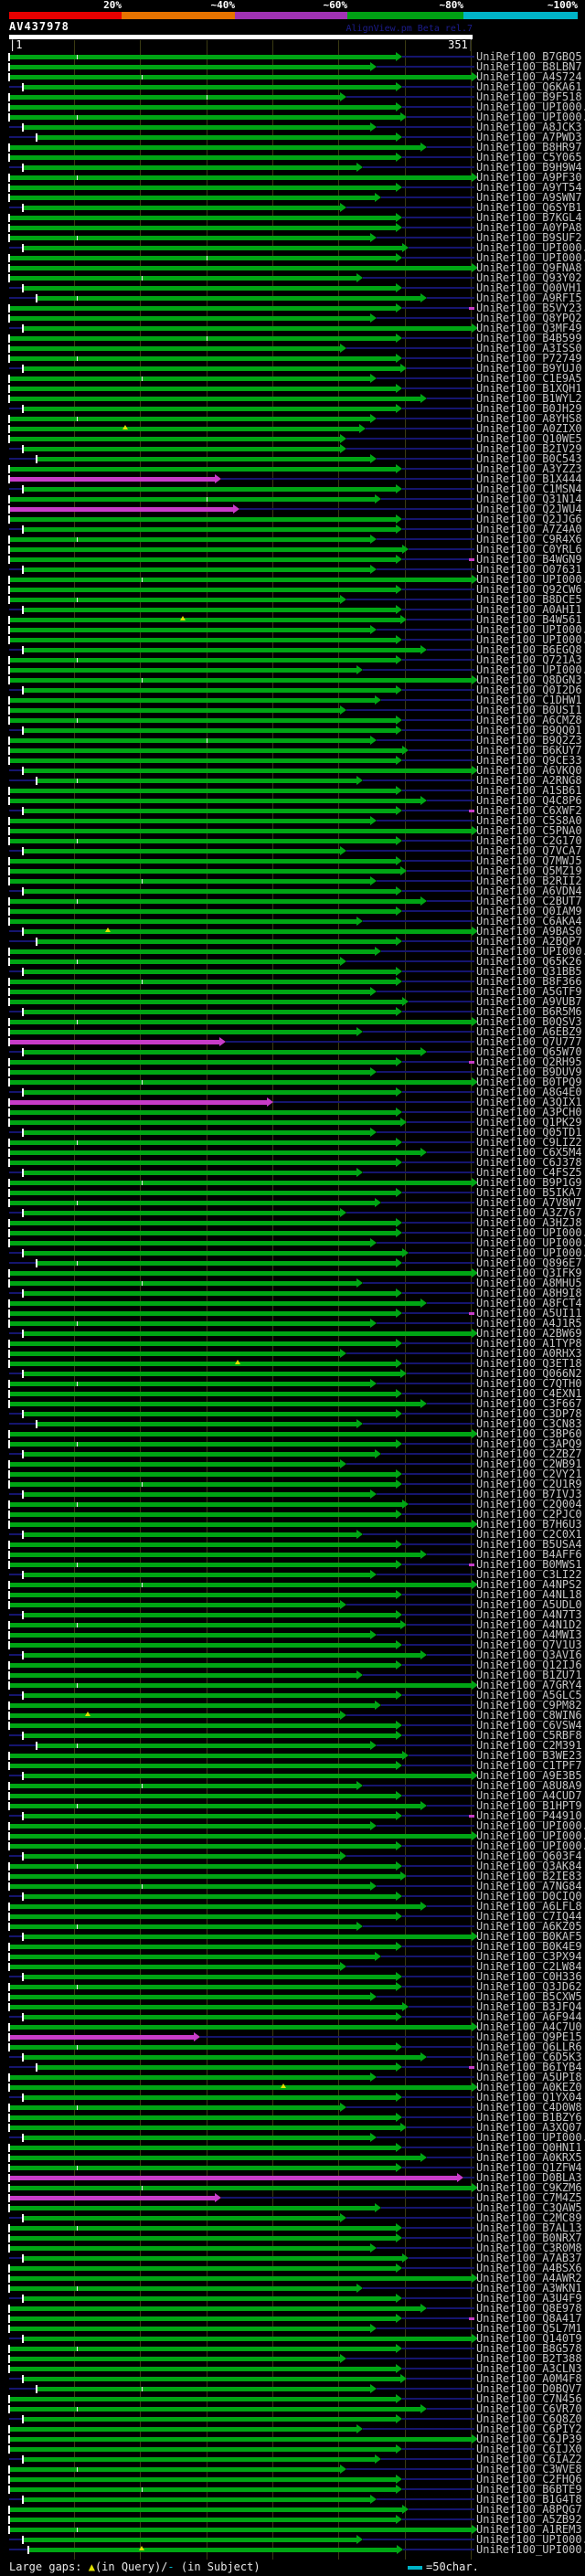 This screenshot has width=585, height=2576. What do you see at coordinates (529, 2418) in the screenshot?
I see `subject-label: UniRef100_C6Q8Z0` at bounding box center [529, 2418].